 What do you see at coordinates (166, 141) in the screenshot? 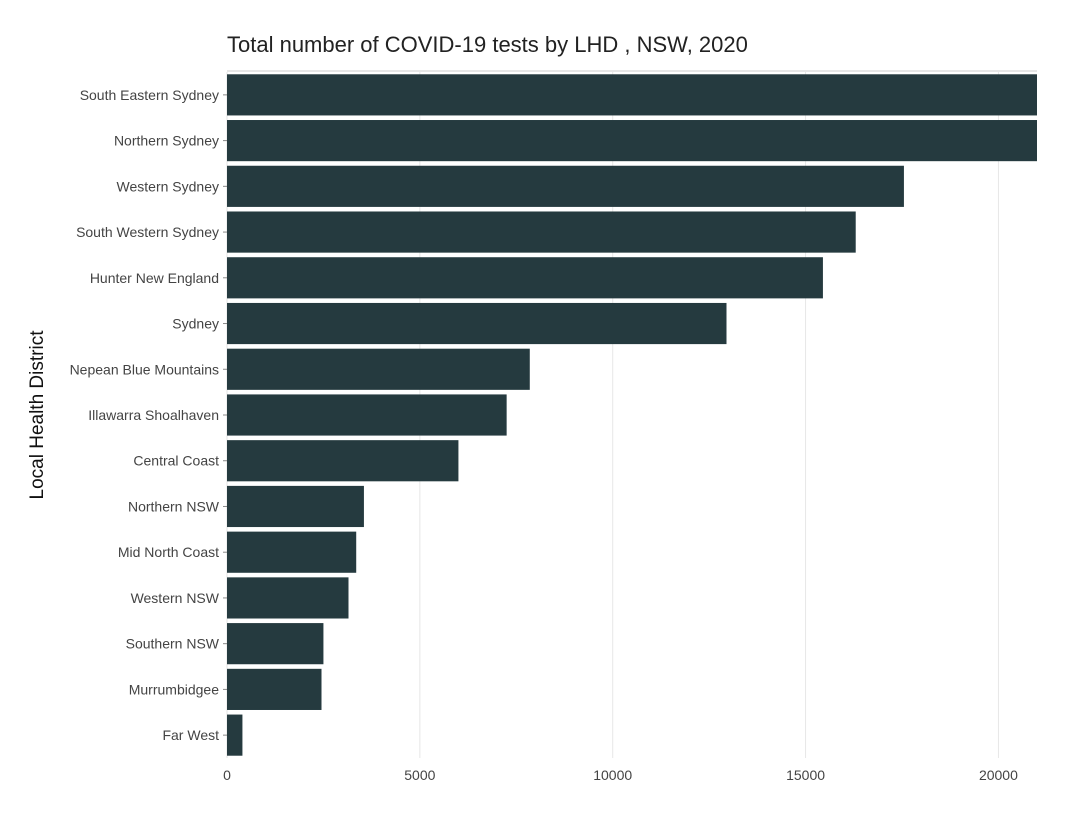
I see `y-tick-label-1: Northern Sydney` at bounding box center [166, 141].